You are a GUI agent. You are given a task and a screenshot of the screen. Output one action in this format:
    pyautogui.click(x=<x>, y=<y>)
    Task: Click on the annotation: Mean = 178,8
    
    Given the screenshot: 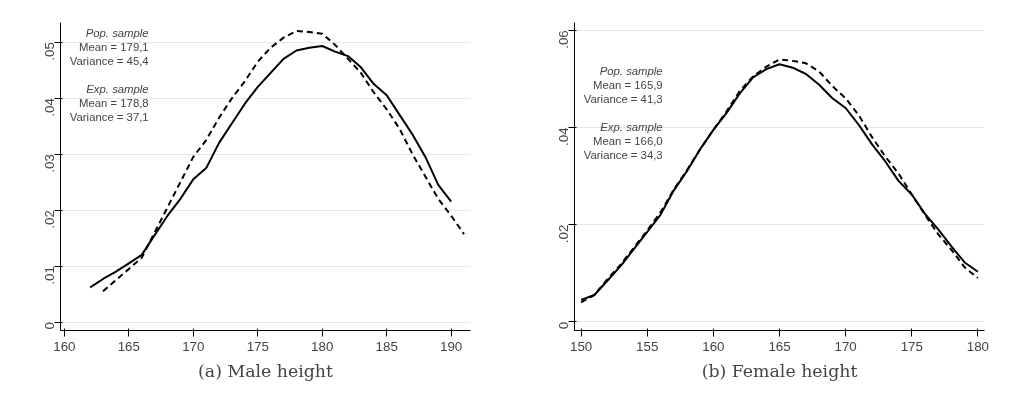 What is the action you would take?
    pyautogui.click(x=114, y=102)
    